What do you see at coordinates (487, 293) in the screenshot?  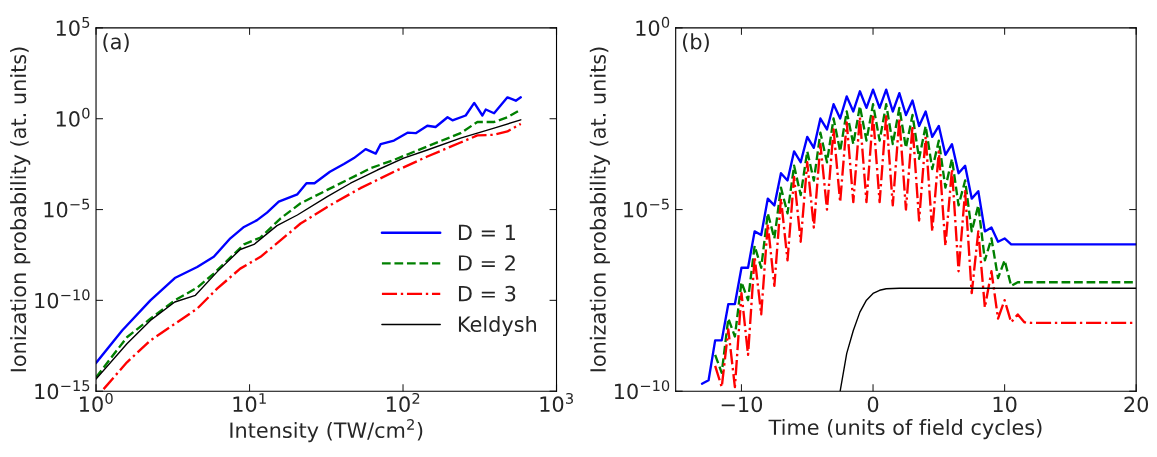 I see `legend-label: D = 3` at bounding box center [487, 293].